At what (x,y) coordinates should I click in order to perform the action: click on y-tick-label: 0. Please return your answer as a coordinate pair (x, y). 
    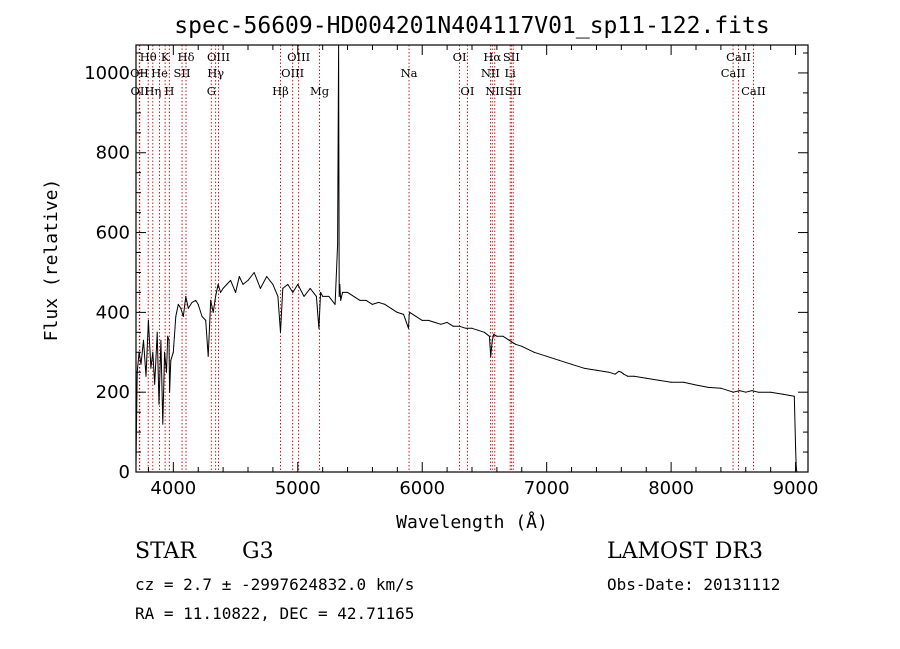
    Looking at the image, I should click on (124, 472).